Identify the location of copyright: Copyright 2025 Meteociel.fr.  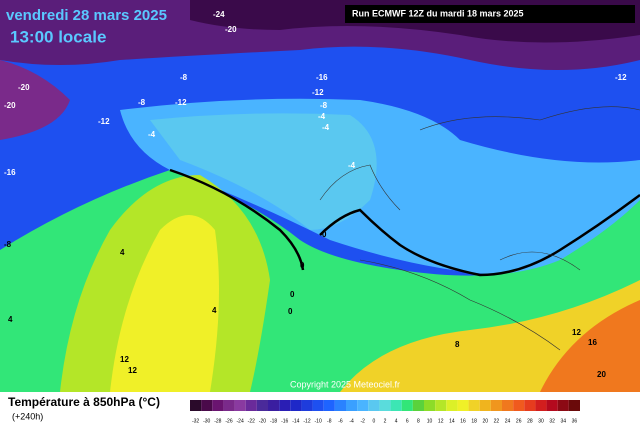
(345, 384).